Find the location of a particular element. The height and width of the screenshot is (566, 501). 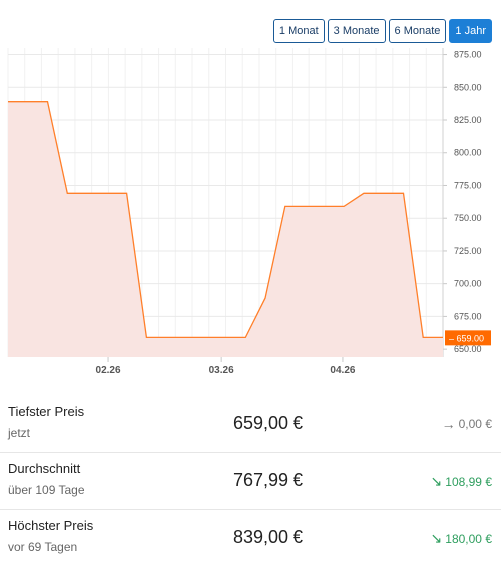

y-axis-tick-label: 750.00 is located at coordinates (468, 218).